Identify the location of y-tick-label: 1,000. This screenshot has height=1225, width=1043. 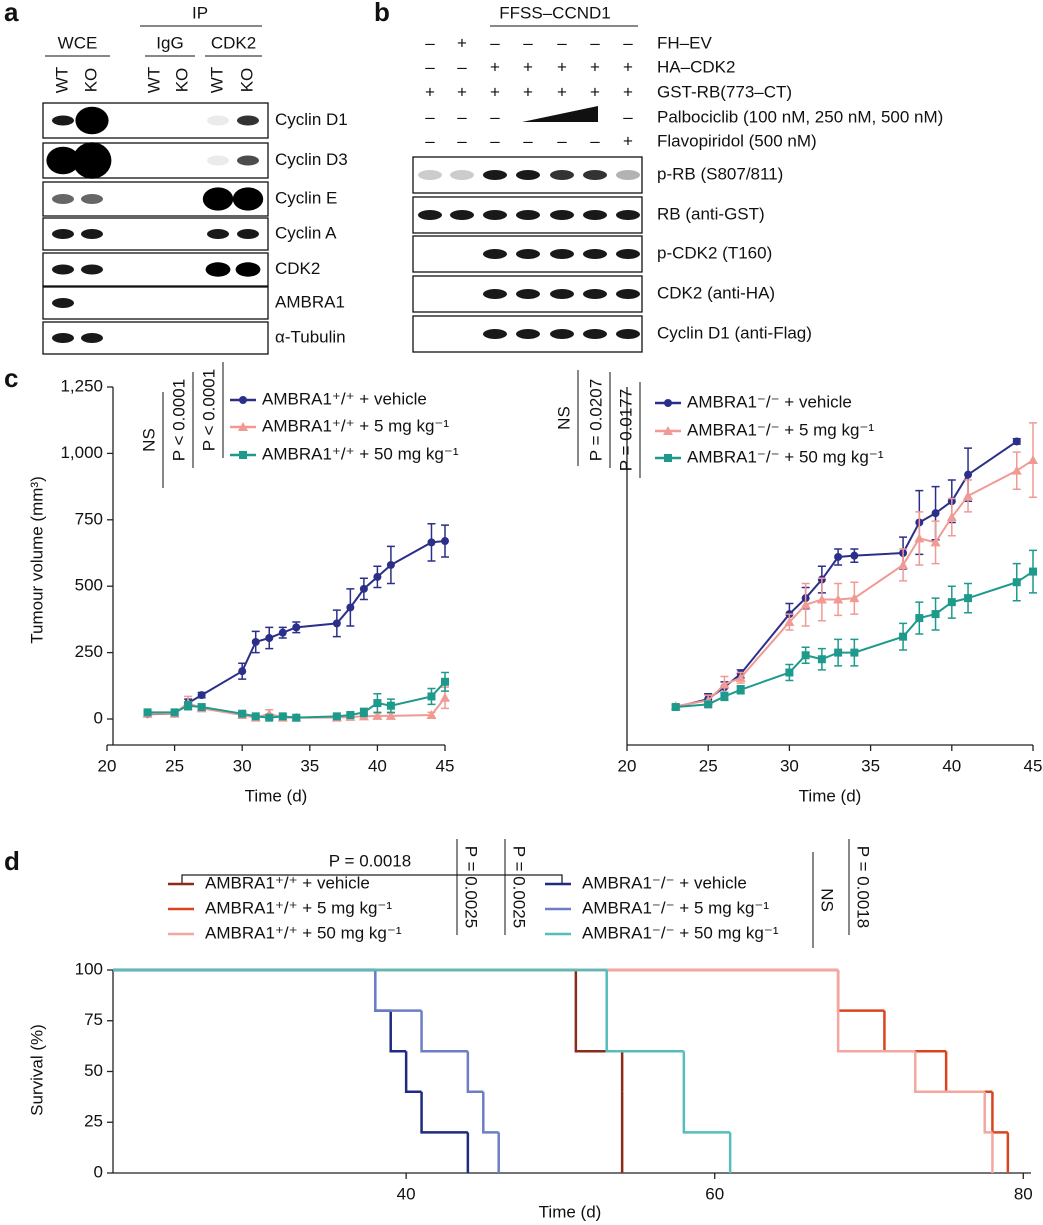
(81, 452).